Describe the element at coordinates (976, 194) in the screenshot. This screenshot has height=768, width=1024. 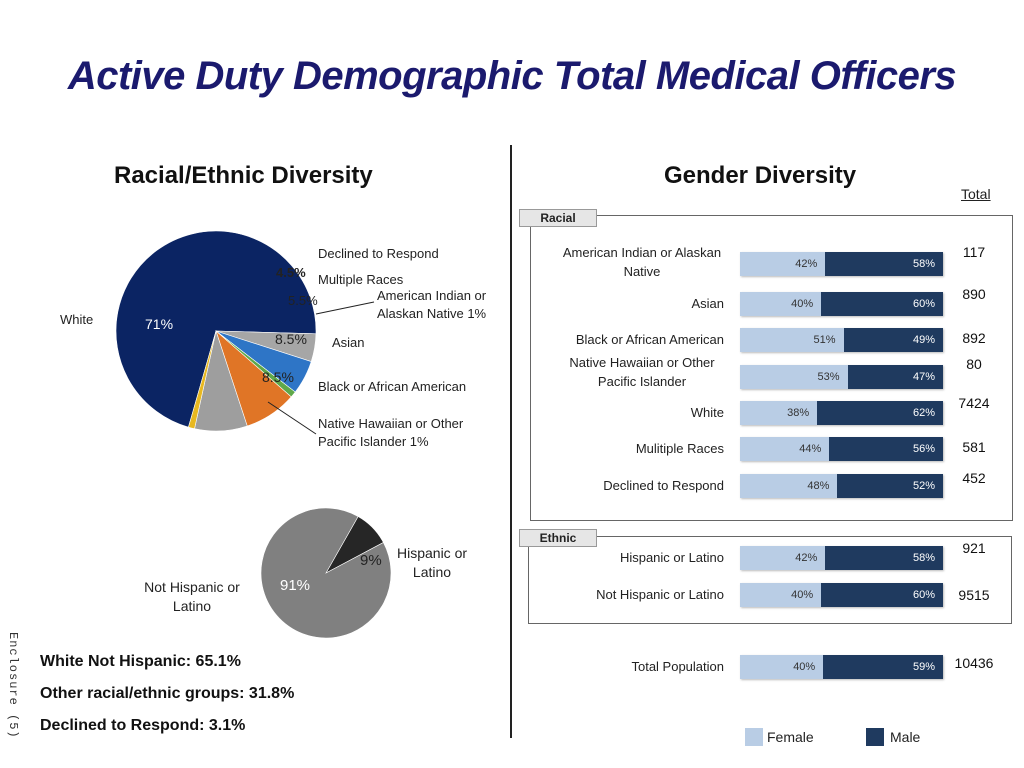
I see `total-header: Total` at that location.